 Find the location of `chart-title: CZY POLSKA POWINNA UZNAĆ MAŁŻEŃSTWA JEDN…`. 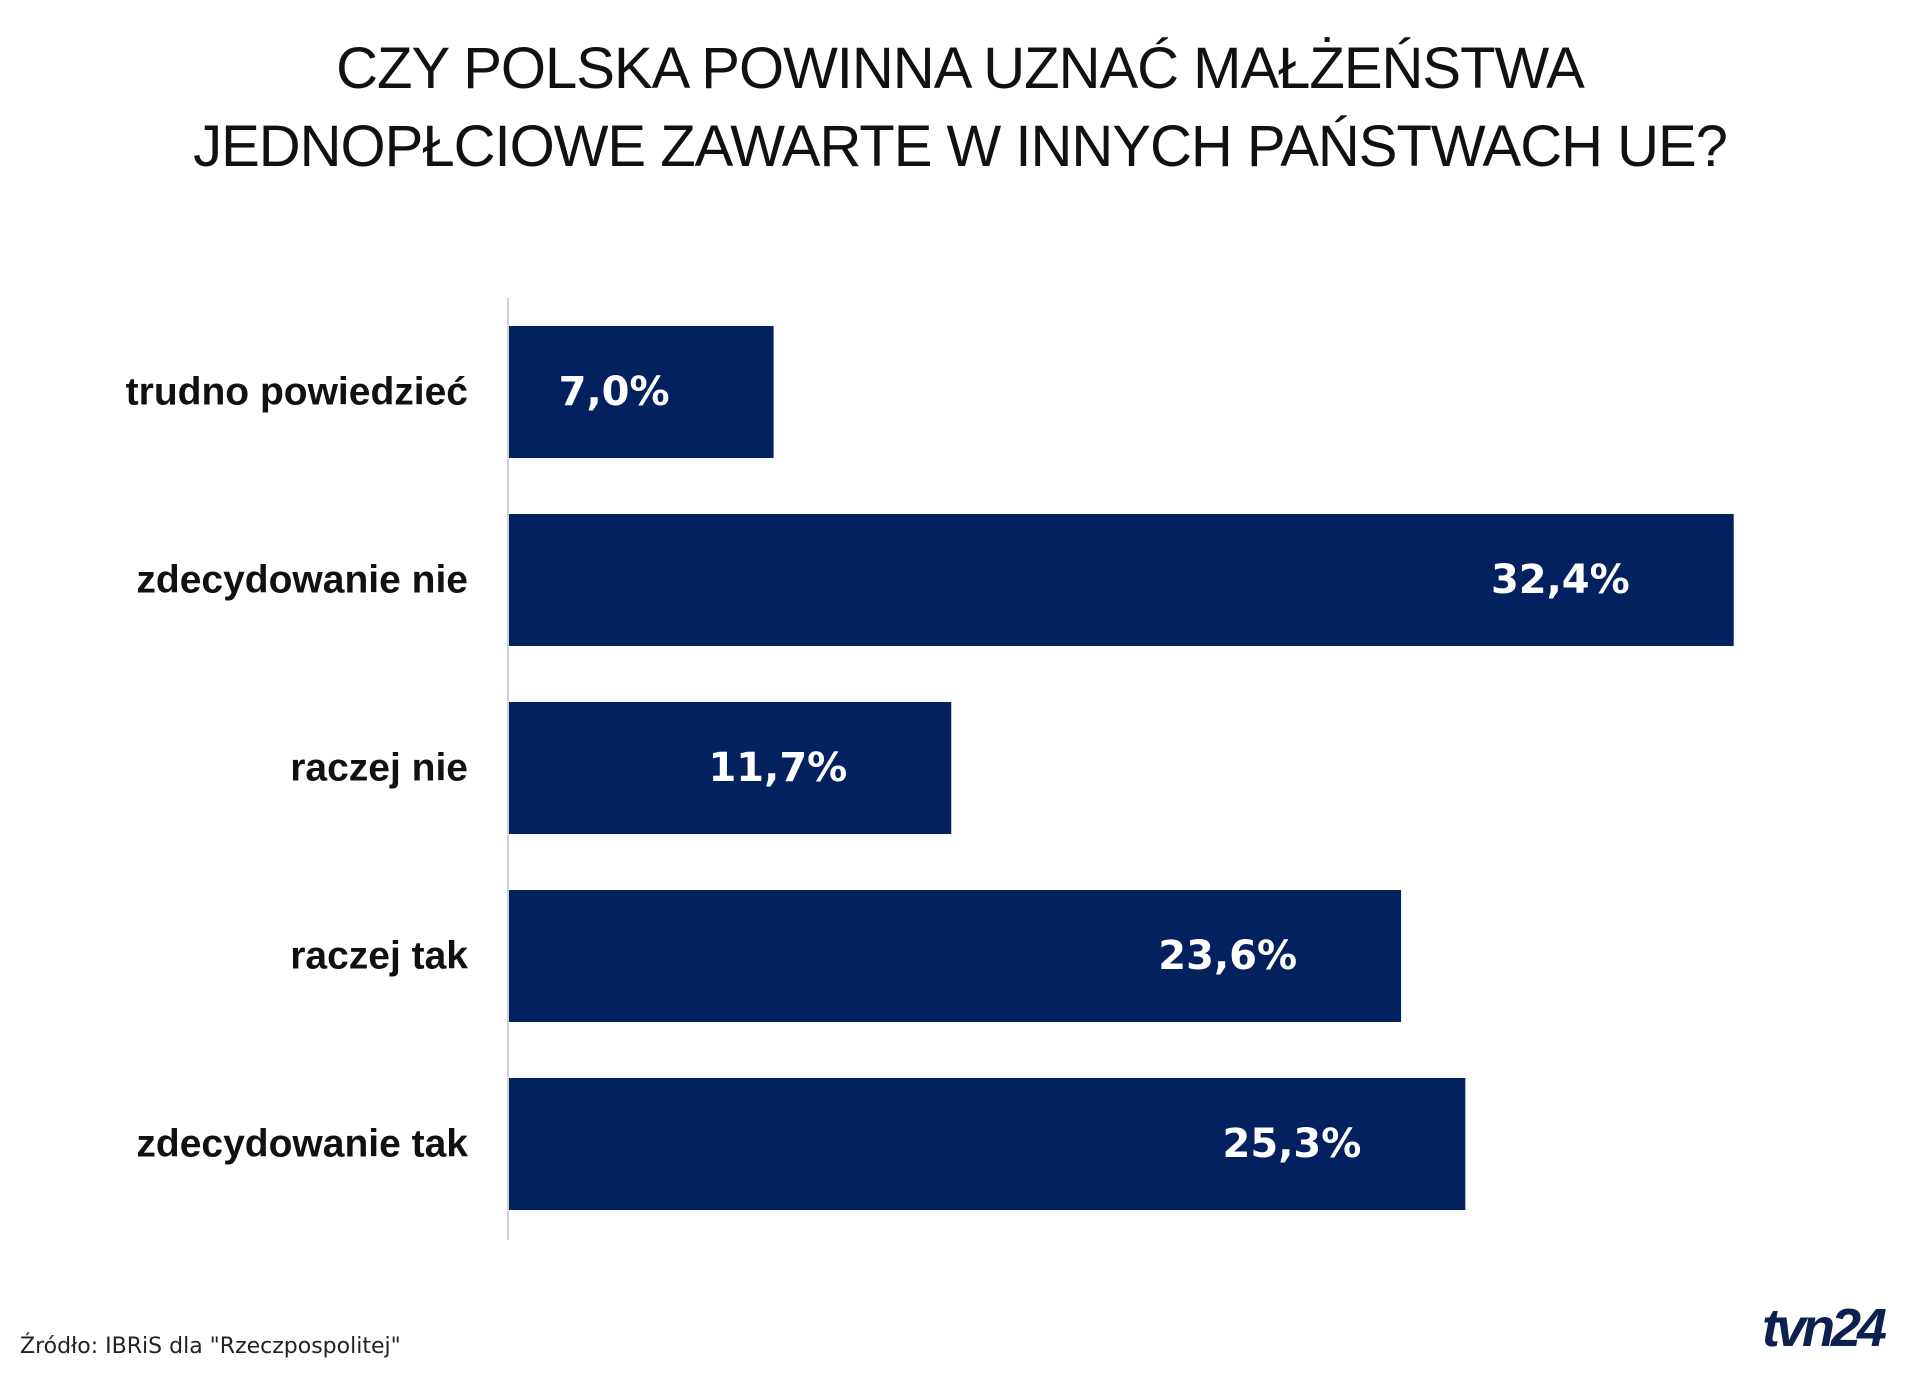

chart-title: CZY POLSKA POWINNA UZNAĆ MAŁŻEŃSTWA JEDN… is located at coordinates (960, 108).